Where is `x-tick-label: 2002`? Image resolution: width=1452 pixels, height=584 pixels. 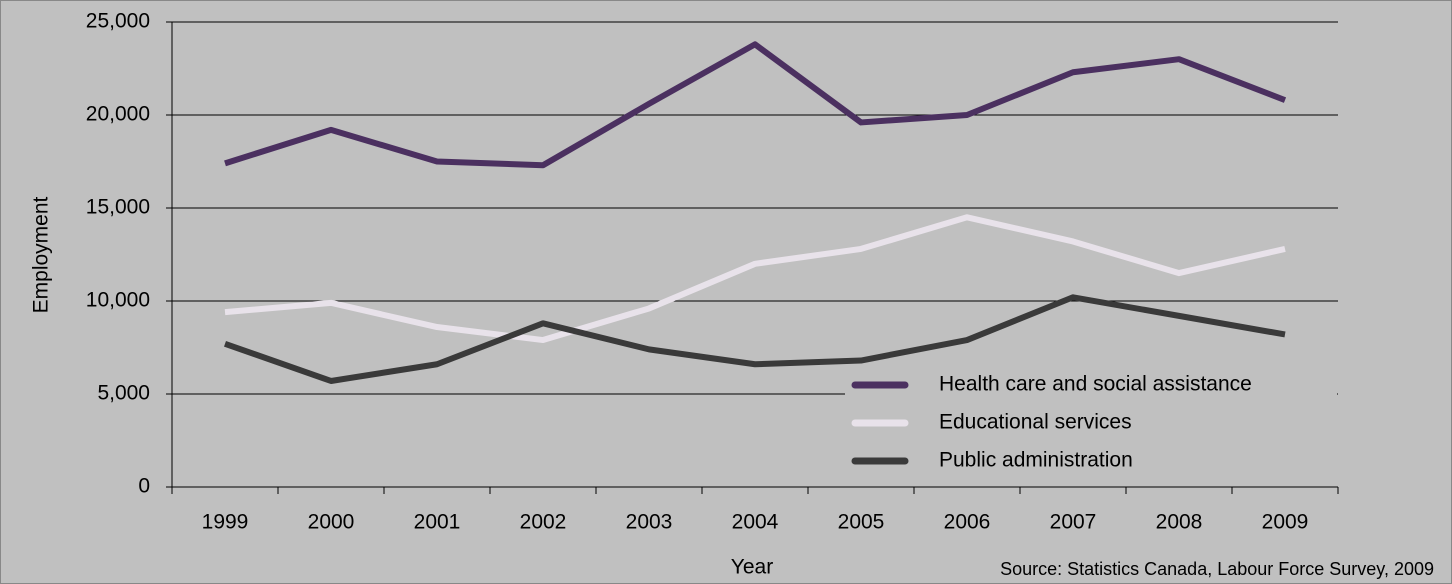
x-tick-label: 2002 is located at coordinates (543, 522).